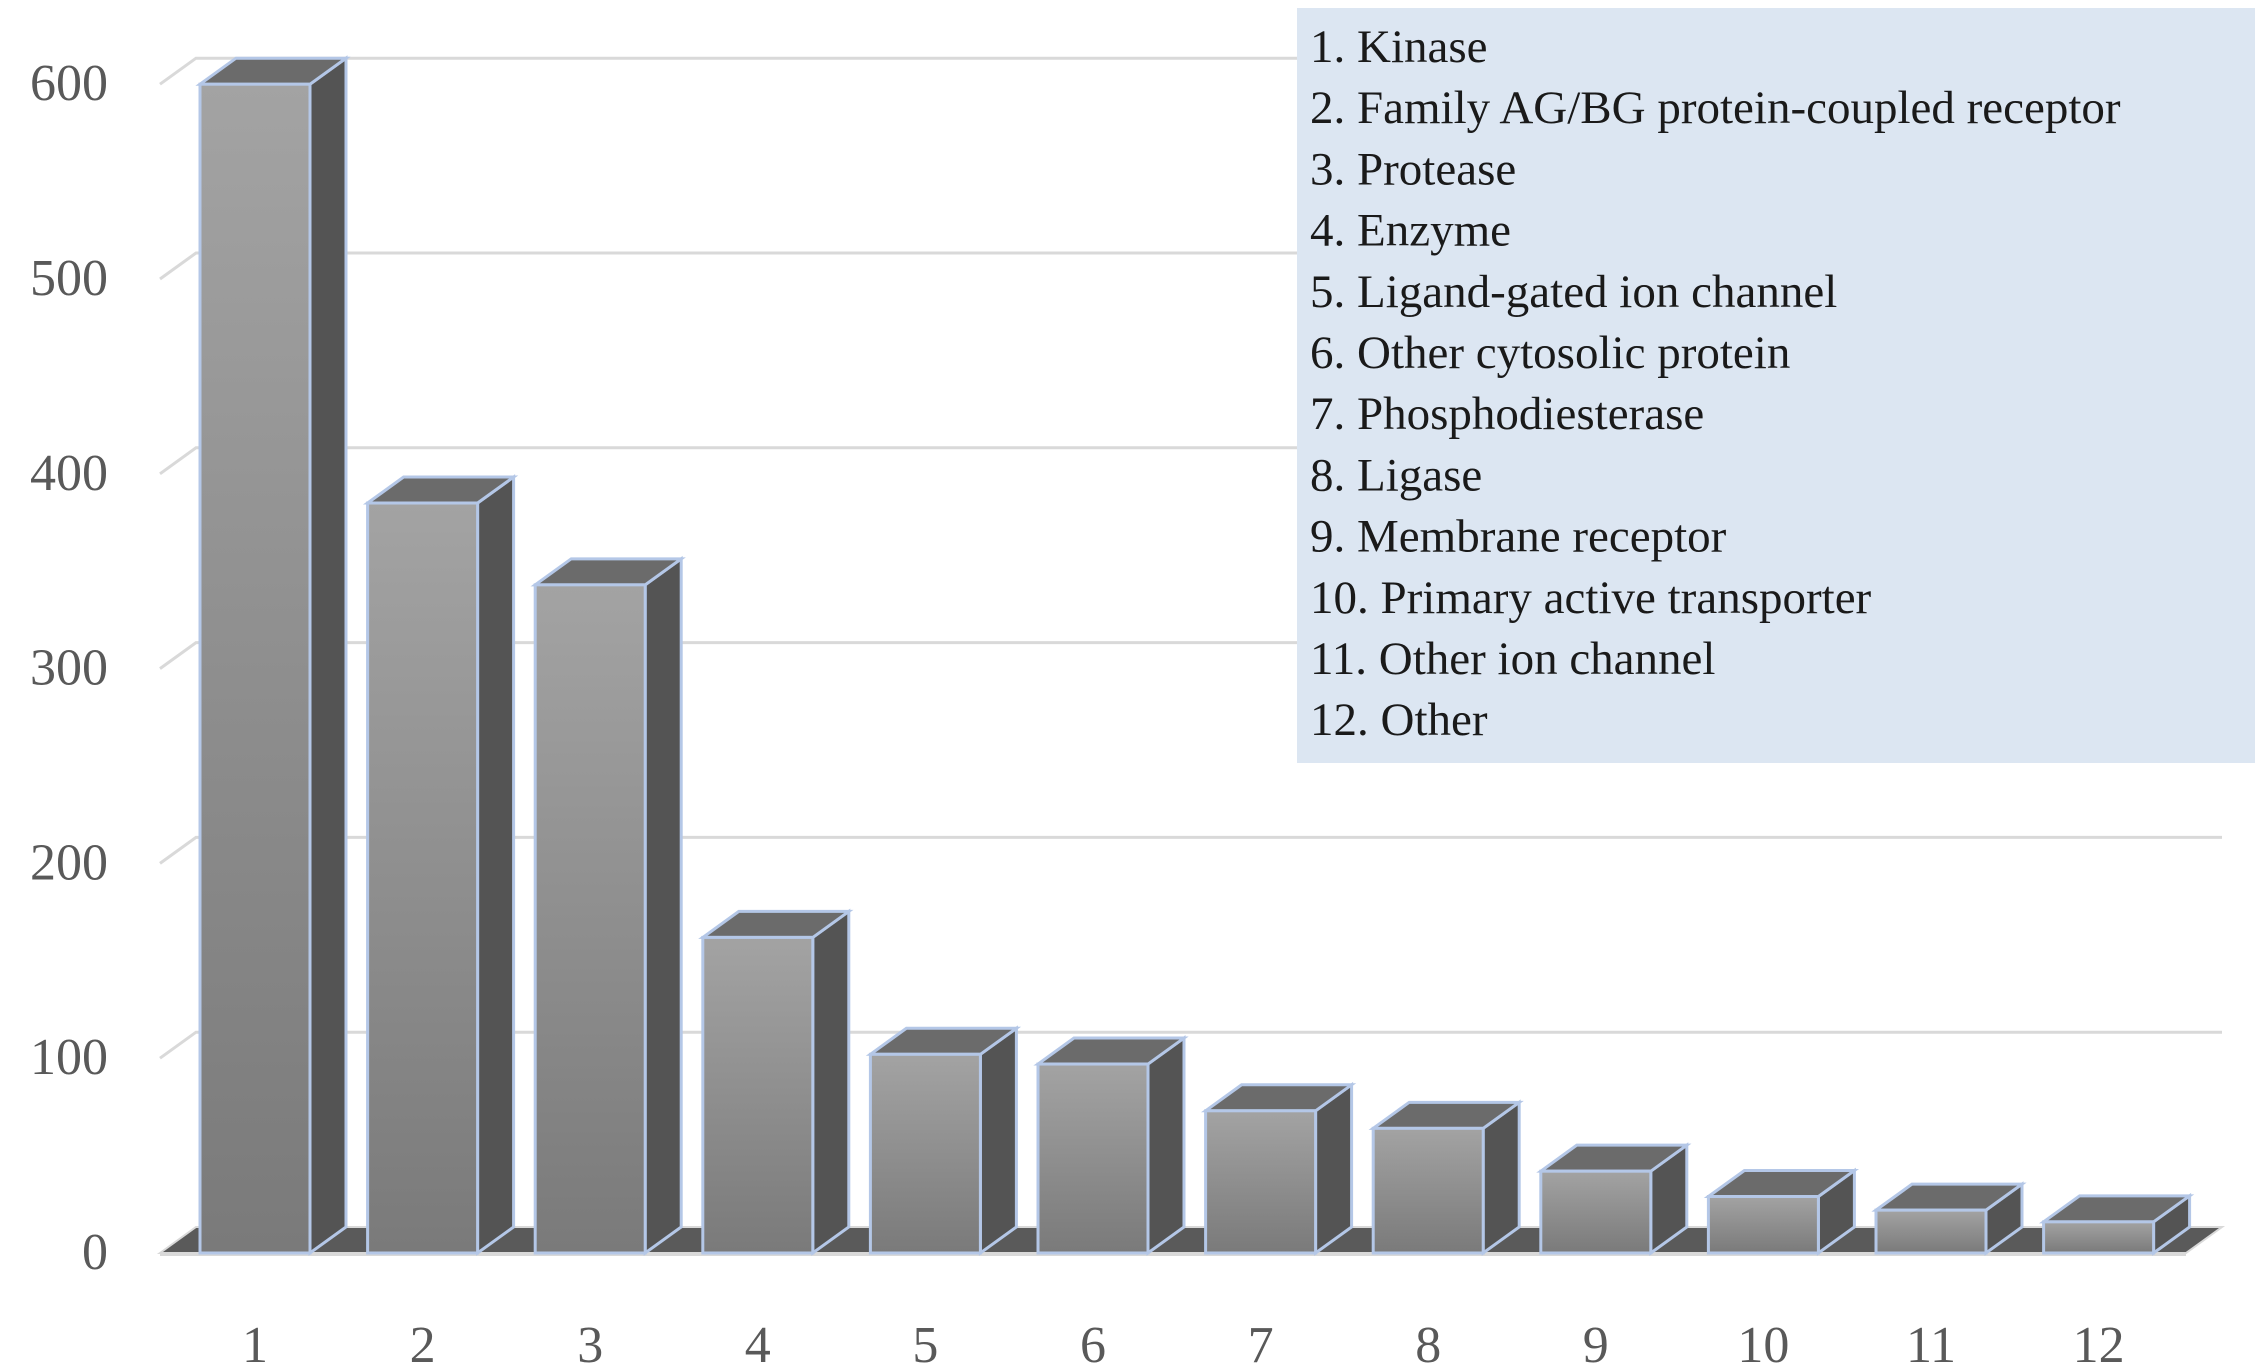 The width and height of the screenshot is (2255, 1370). Describe the element at coordinates (69, 83) in the screenshot. I see `y-tick-label: 600` at that location.